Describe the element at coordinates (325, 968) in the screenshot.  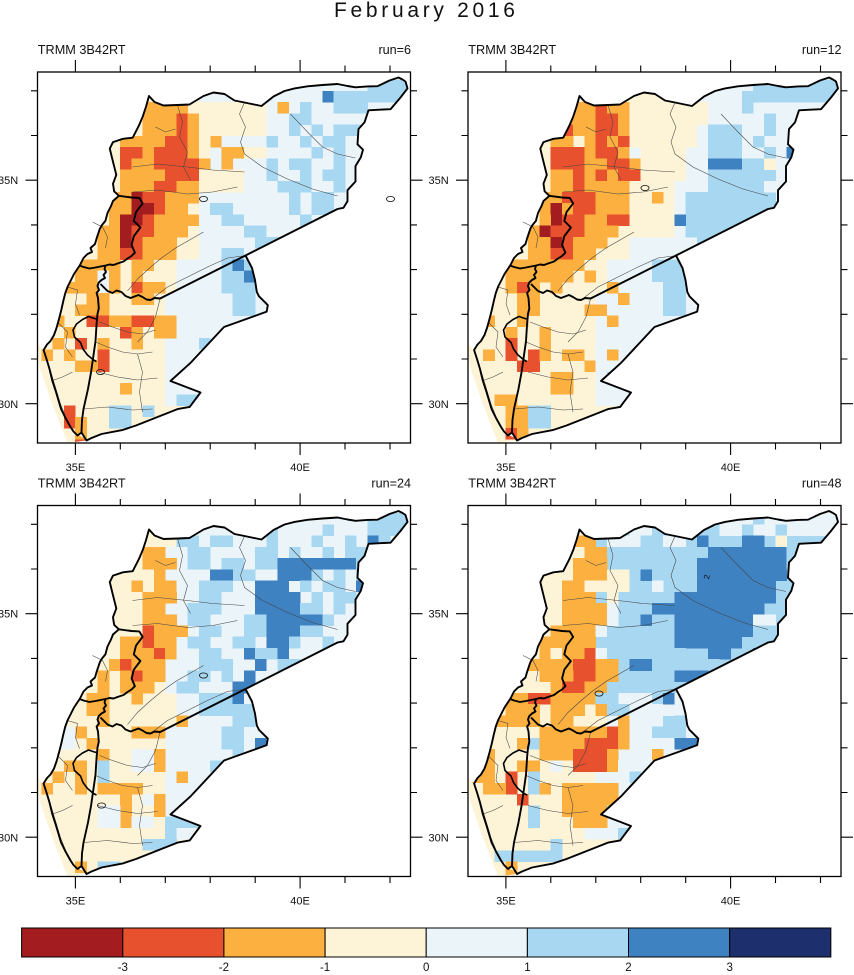
I see `svg-text: -1` at that location.